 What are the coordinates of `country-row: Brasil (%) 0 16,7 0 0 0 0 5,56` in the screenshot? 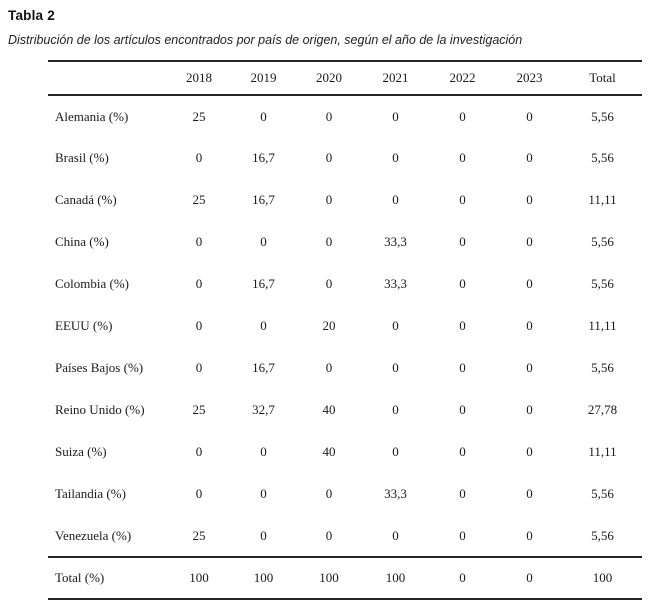 It's located at (345, 158).